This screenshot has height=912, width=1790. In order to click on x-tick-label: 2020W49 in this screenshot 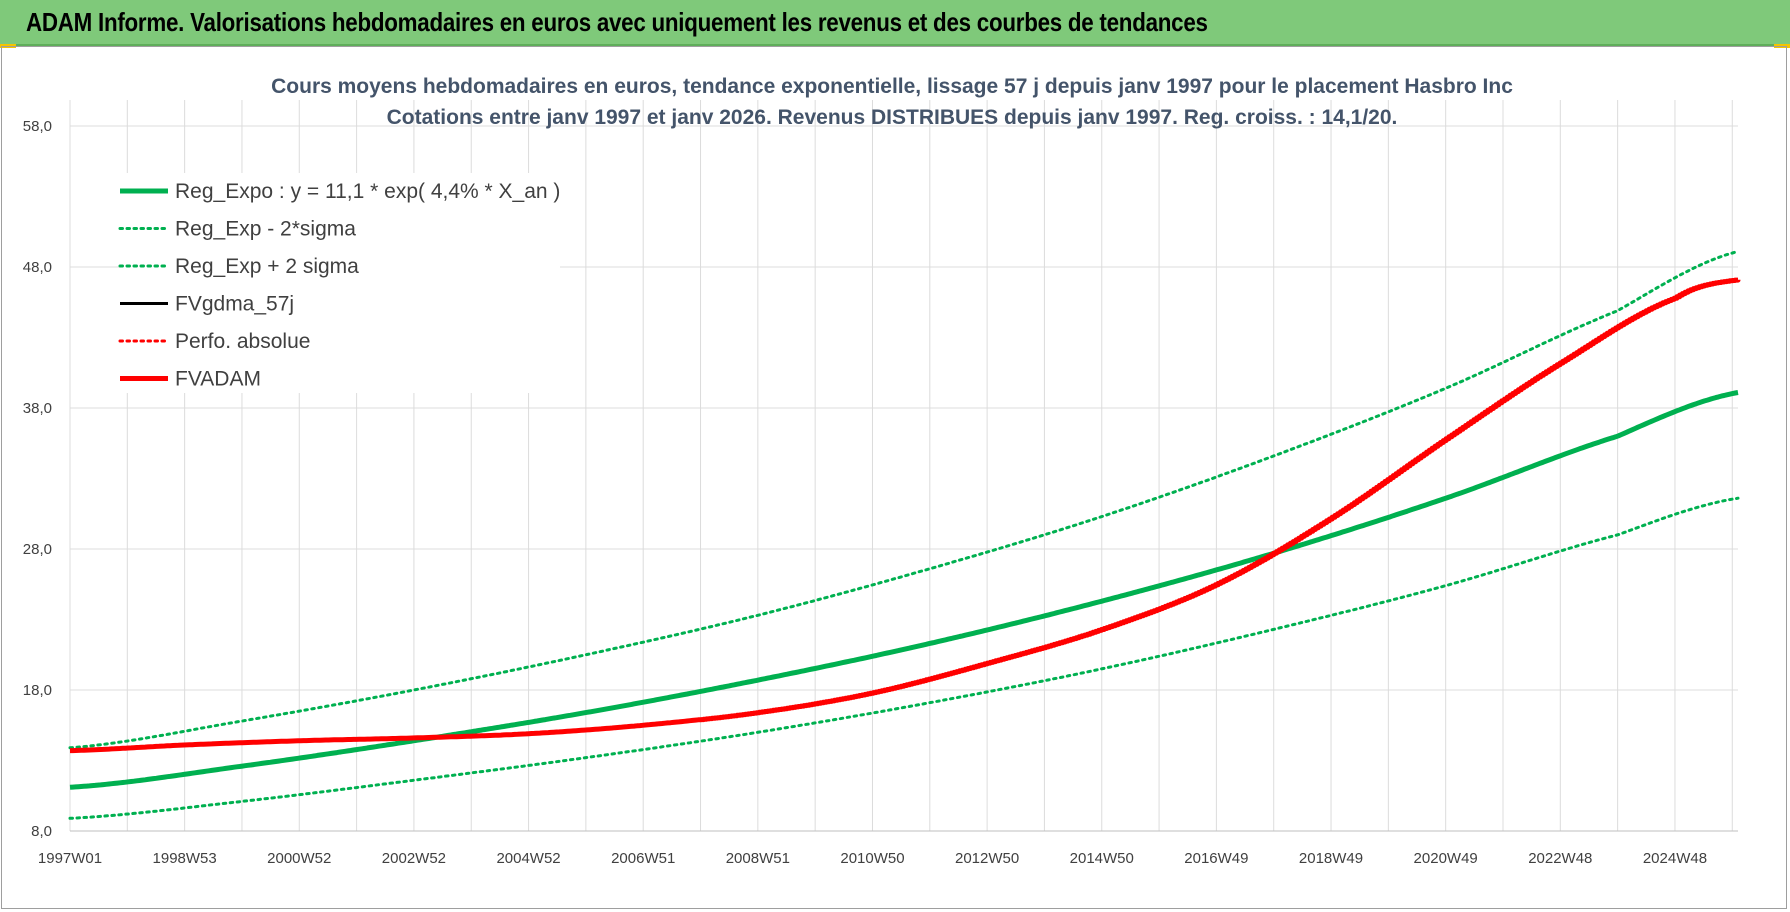, I will do `click(1446, 858)`.